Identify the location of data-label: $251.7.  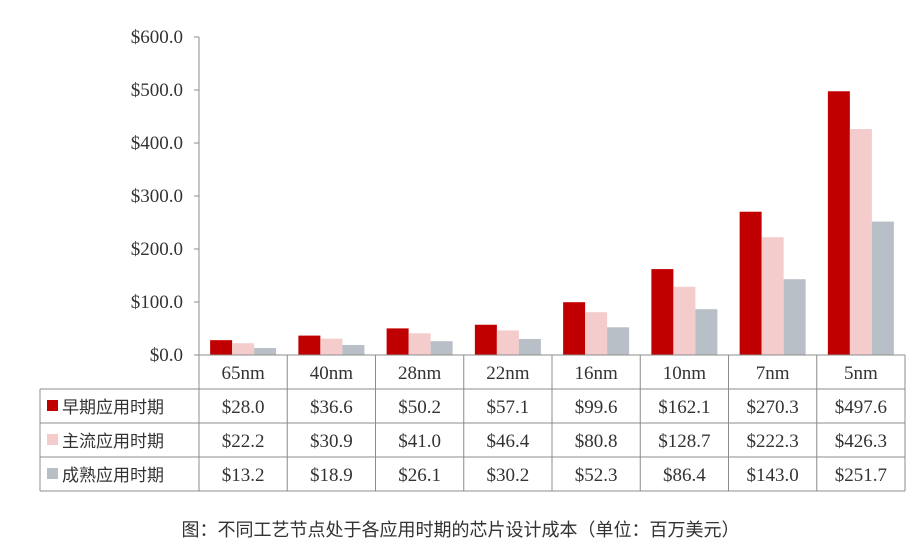
(861, 475).